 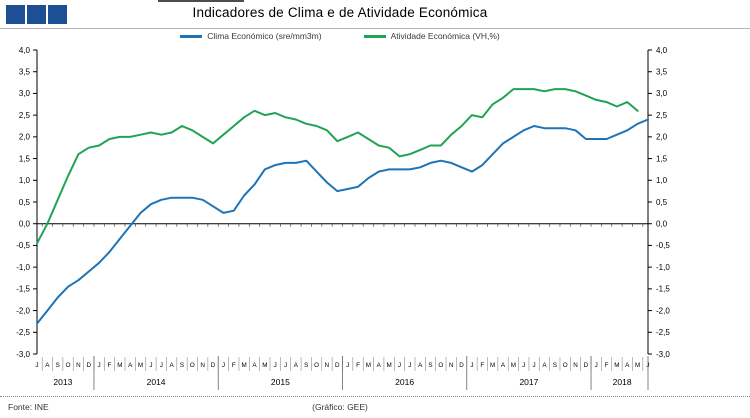 I want to click on right-y-tick-label: -2,5, so click(x=663, y=332).